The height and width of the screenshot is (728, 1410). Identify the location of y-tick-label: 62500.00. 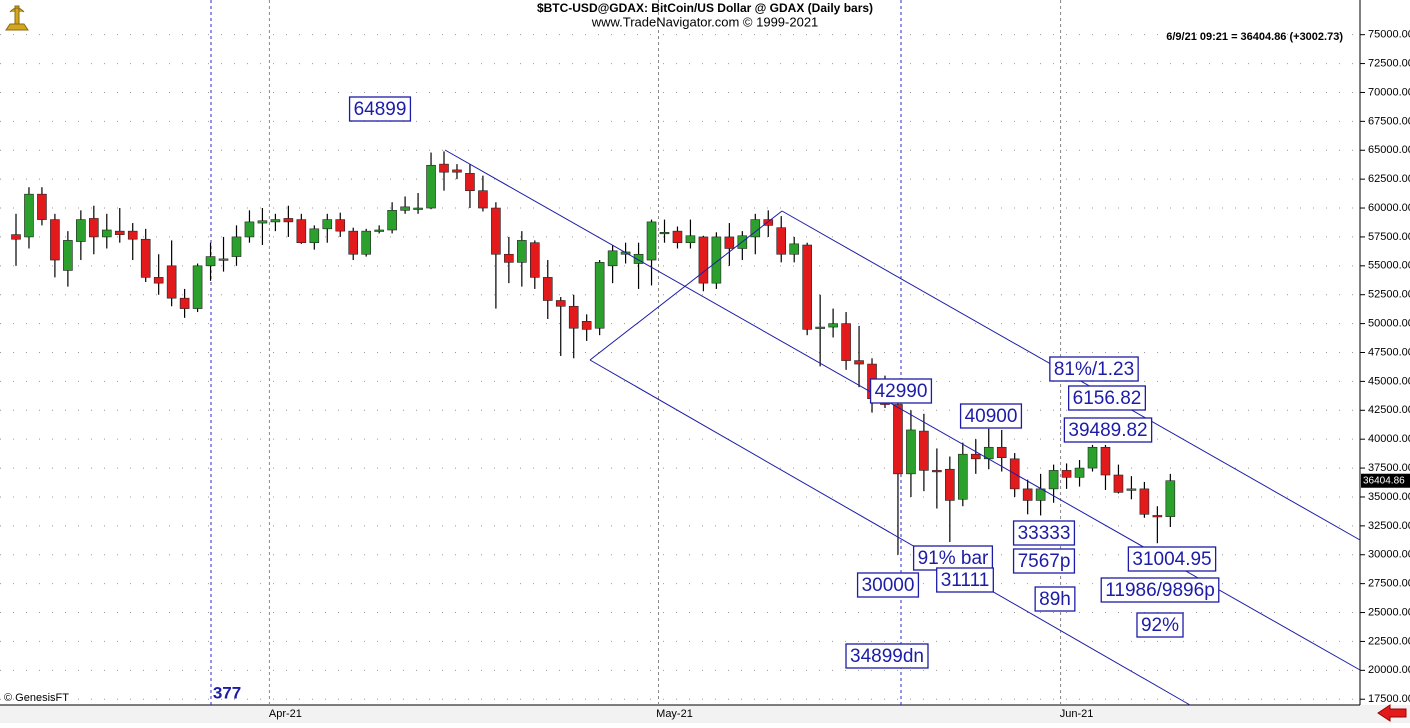
(1389, 179).